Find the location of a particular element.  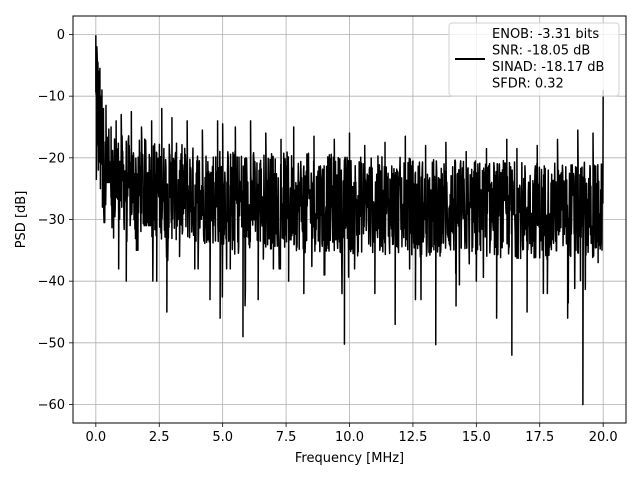

legend-sfdr: SFDR: 0.32 is located at coordinates (528, 84).